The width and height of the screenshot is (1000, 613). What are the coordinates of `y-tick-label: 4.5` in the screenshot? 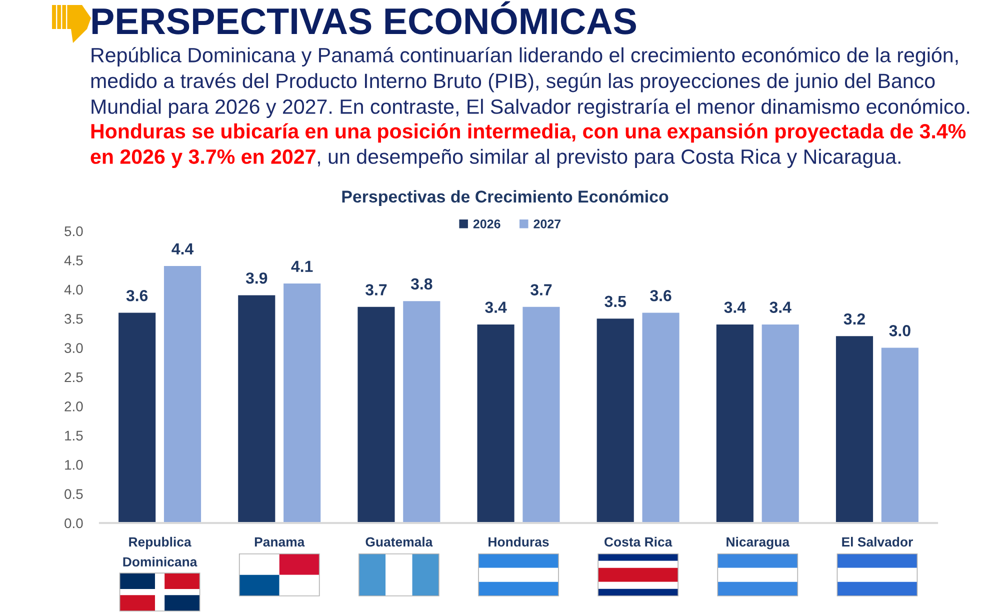 It's located at (73, 261).